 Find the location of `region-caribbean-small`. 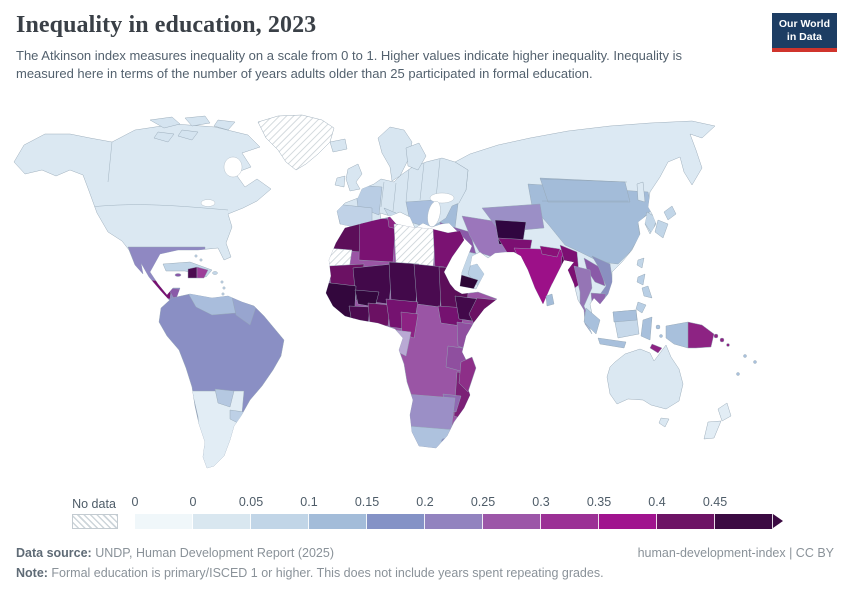

region-caribbean-small is located at coordinates (210, 275).